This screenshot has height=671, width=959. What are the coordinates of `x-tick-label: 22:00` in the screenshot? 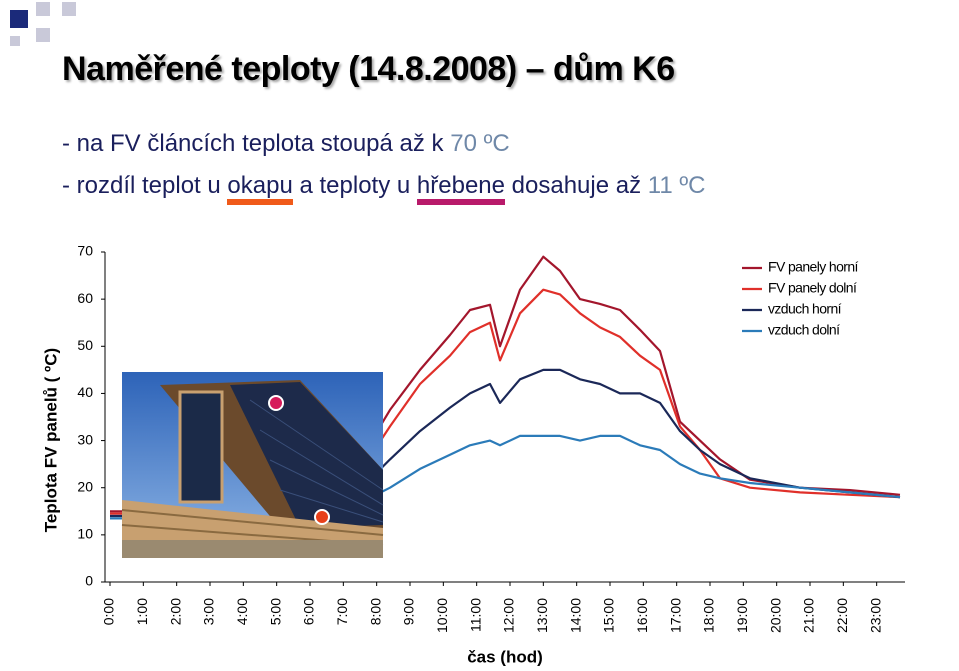 It's located at (842, 615).